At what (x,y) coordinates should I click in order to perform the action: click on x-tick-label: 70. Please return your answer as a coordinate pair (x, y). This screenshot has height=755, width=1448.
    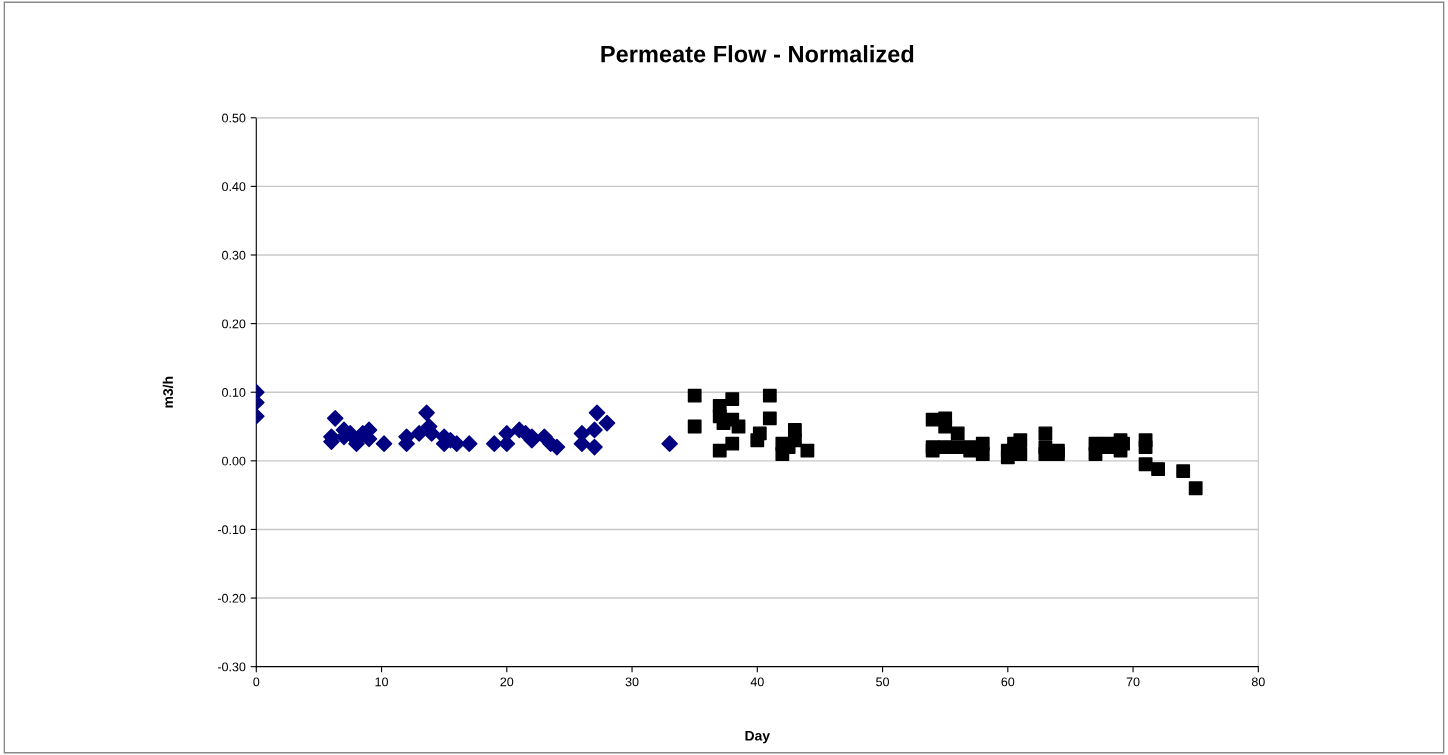
    Looking at the image, I should click on (1133, 682).